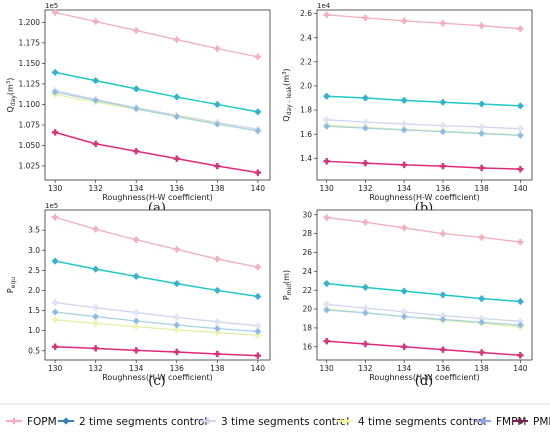  What do you see at coordinates (157, 197) in the screenshot?
I see `x-axis-label: Roughness(H-W coefficient)` at bounding box center [157, 197].